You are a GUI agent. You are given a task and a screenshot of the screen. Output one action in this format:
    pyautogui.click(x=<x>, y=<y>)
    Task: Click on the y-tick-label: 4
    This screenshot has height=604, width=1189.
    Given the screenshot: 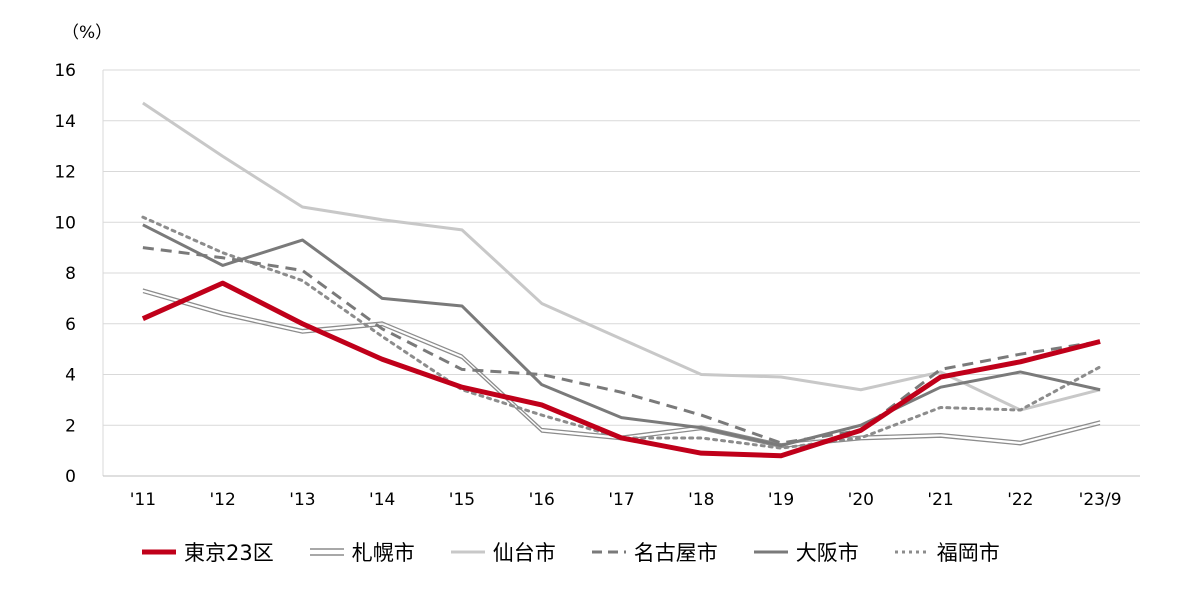 What is the action you would take?
    pyautogui.click(x=70, y=376)
    